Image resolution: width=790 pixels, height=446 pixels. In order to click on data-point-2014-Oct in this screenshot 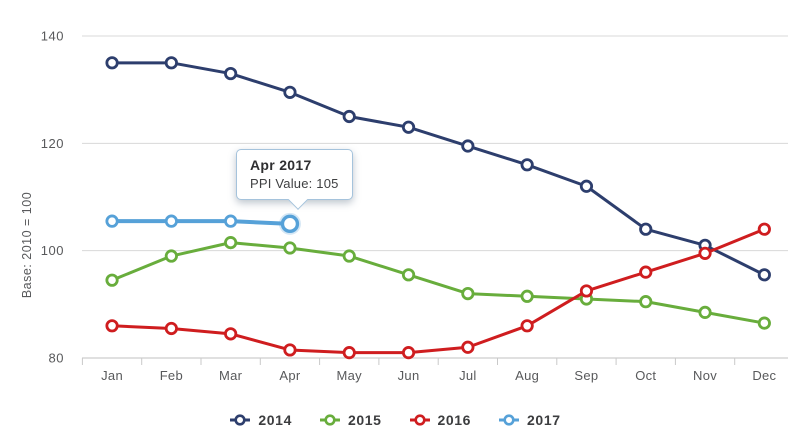, I will do `click(646, 229)`.